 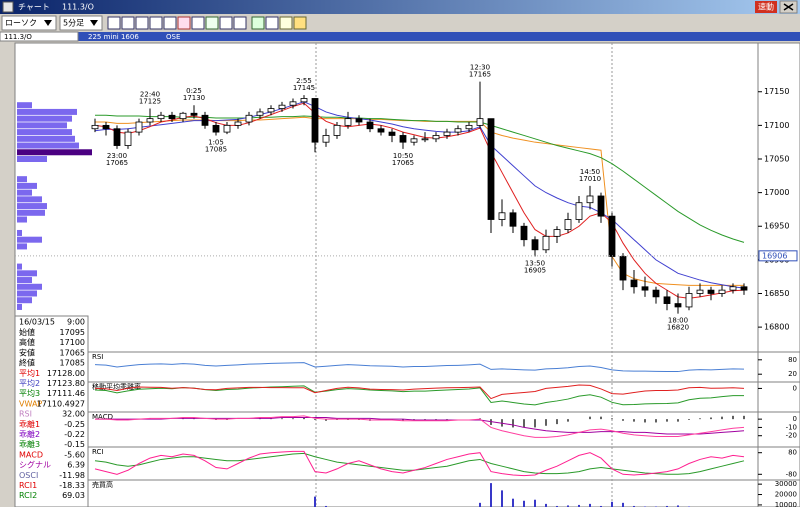 I want to click on info-value: 6.39, so click(x=76, y=465).